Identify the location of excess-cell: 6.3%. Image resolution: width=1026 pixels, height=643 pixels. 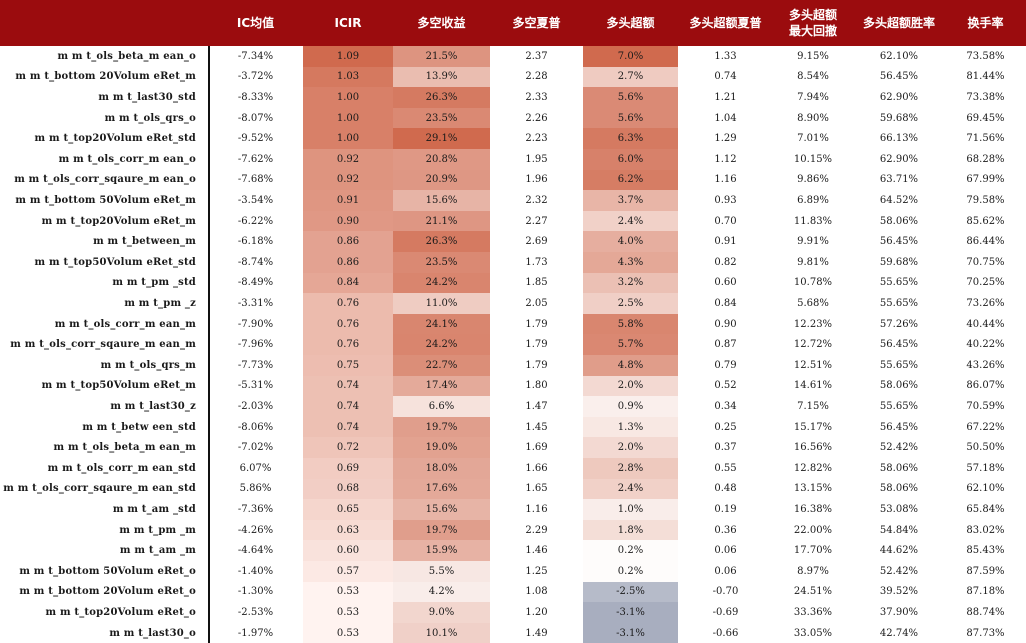
(630, 138).